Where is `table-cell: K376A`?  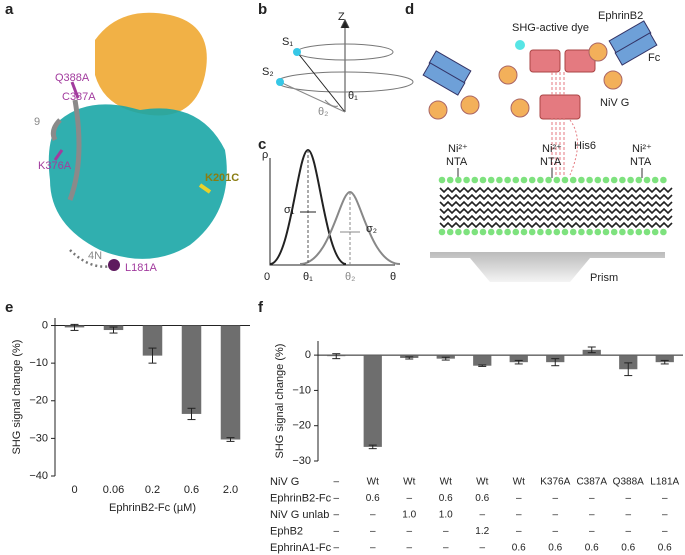 table-cell: K376A is located at coordinates (555, 482).